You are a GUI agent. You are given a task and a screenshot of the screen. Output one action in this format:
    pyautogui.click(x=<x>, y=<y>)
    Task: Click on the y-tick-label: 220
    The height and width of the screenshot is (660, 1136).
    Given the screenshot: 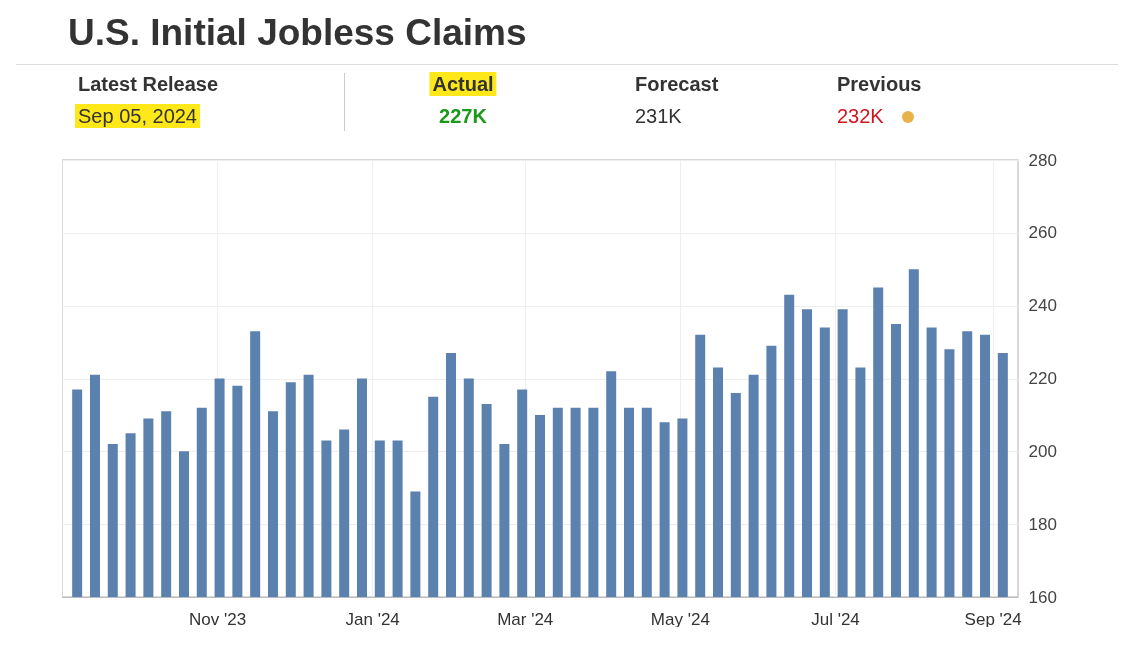 What is the action you would take?
    pyautogui.click(x=1042, y=378)
    